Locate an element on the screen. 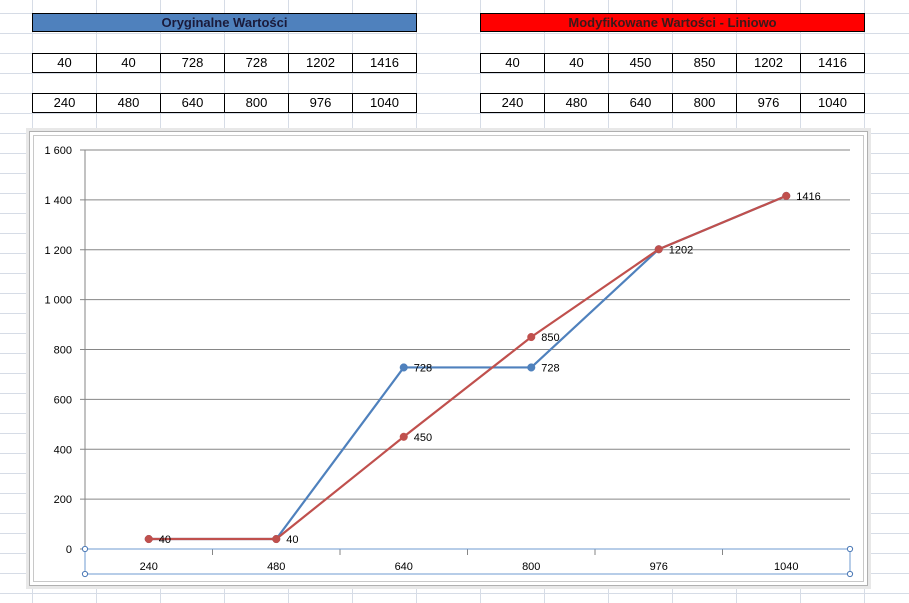 This screenshot has width=909, height=603. data-label: 1202 is located at coordinates (681, 250).